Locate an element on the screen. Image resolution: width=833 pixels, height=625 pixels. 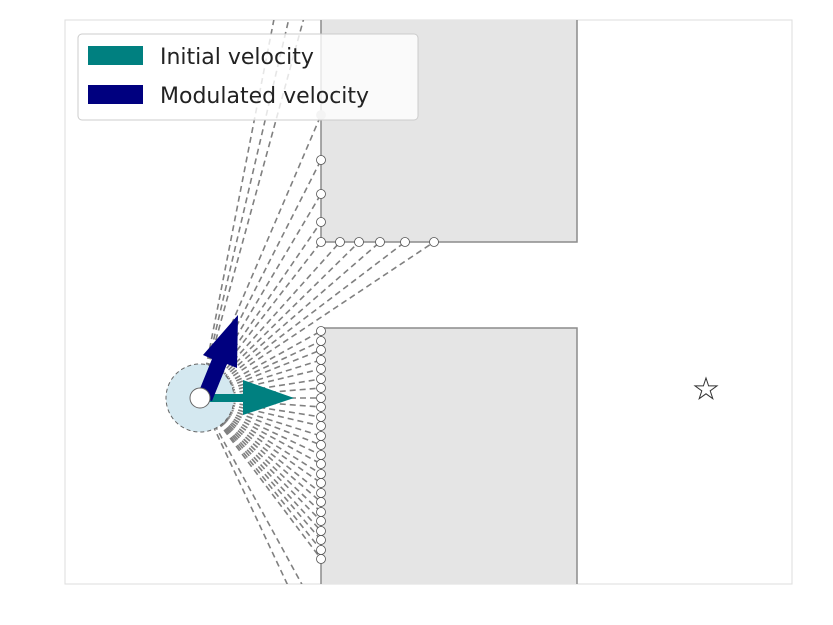
legend-initial-swatch is located at coordinates (115, 55).